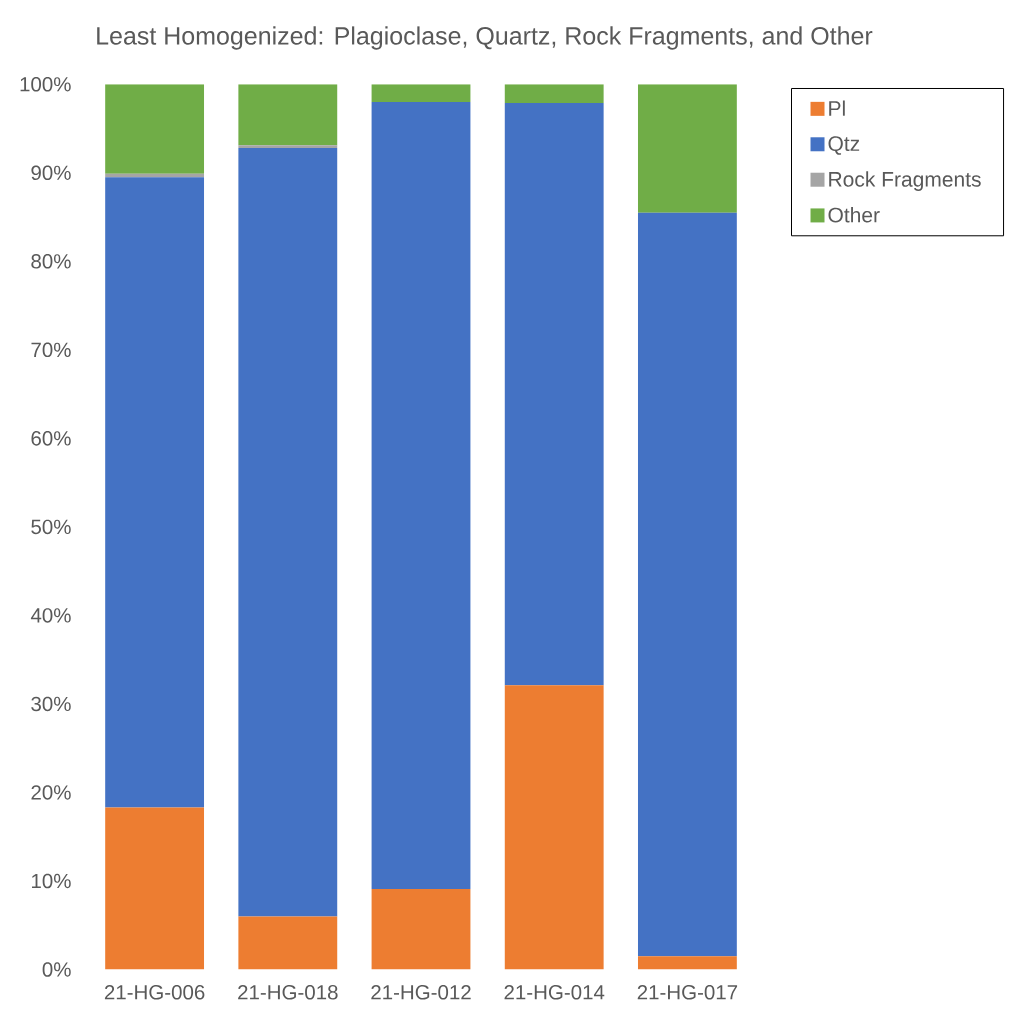 The image size is (1013, 1024). I want to click on legend-label: Other, so click(854, 215).